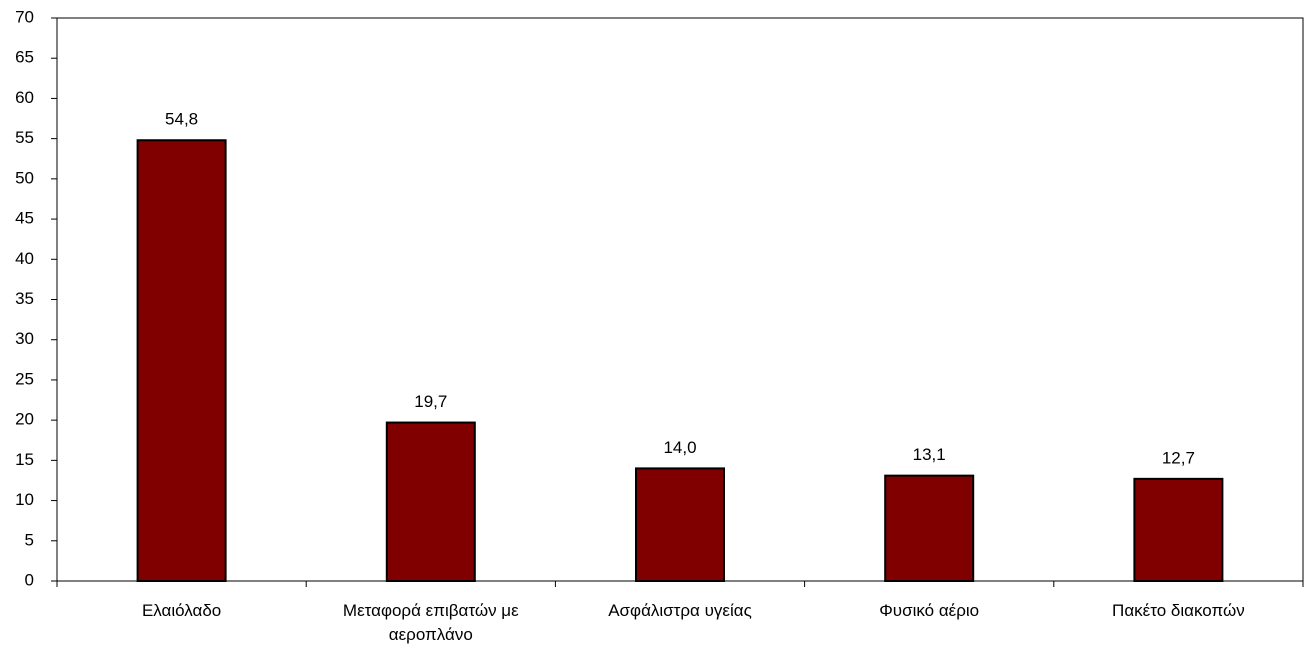 The height and width of the screenshot is (657, 1309). What do you see at coordinates (680, 610) in the screenshot?
I see `x-tick-label: Ασφάλιστρα υγείας` at bounding box center [680, 610].